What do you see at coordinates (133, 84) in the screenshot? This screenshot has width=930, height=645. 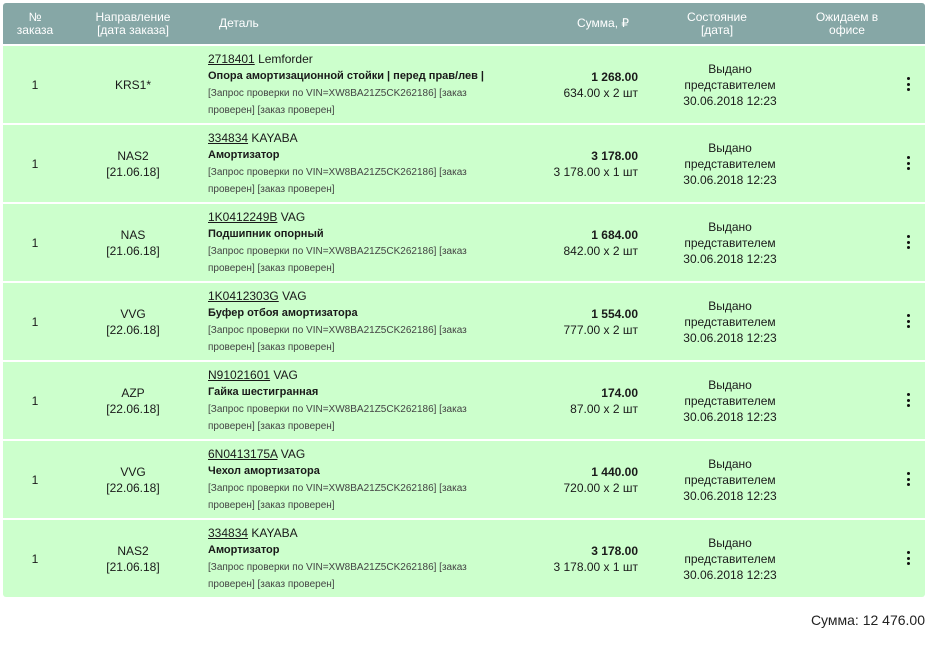 I see `direction-code: KRS1*` at bounding box center [133, 84].